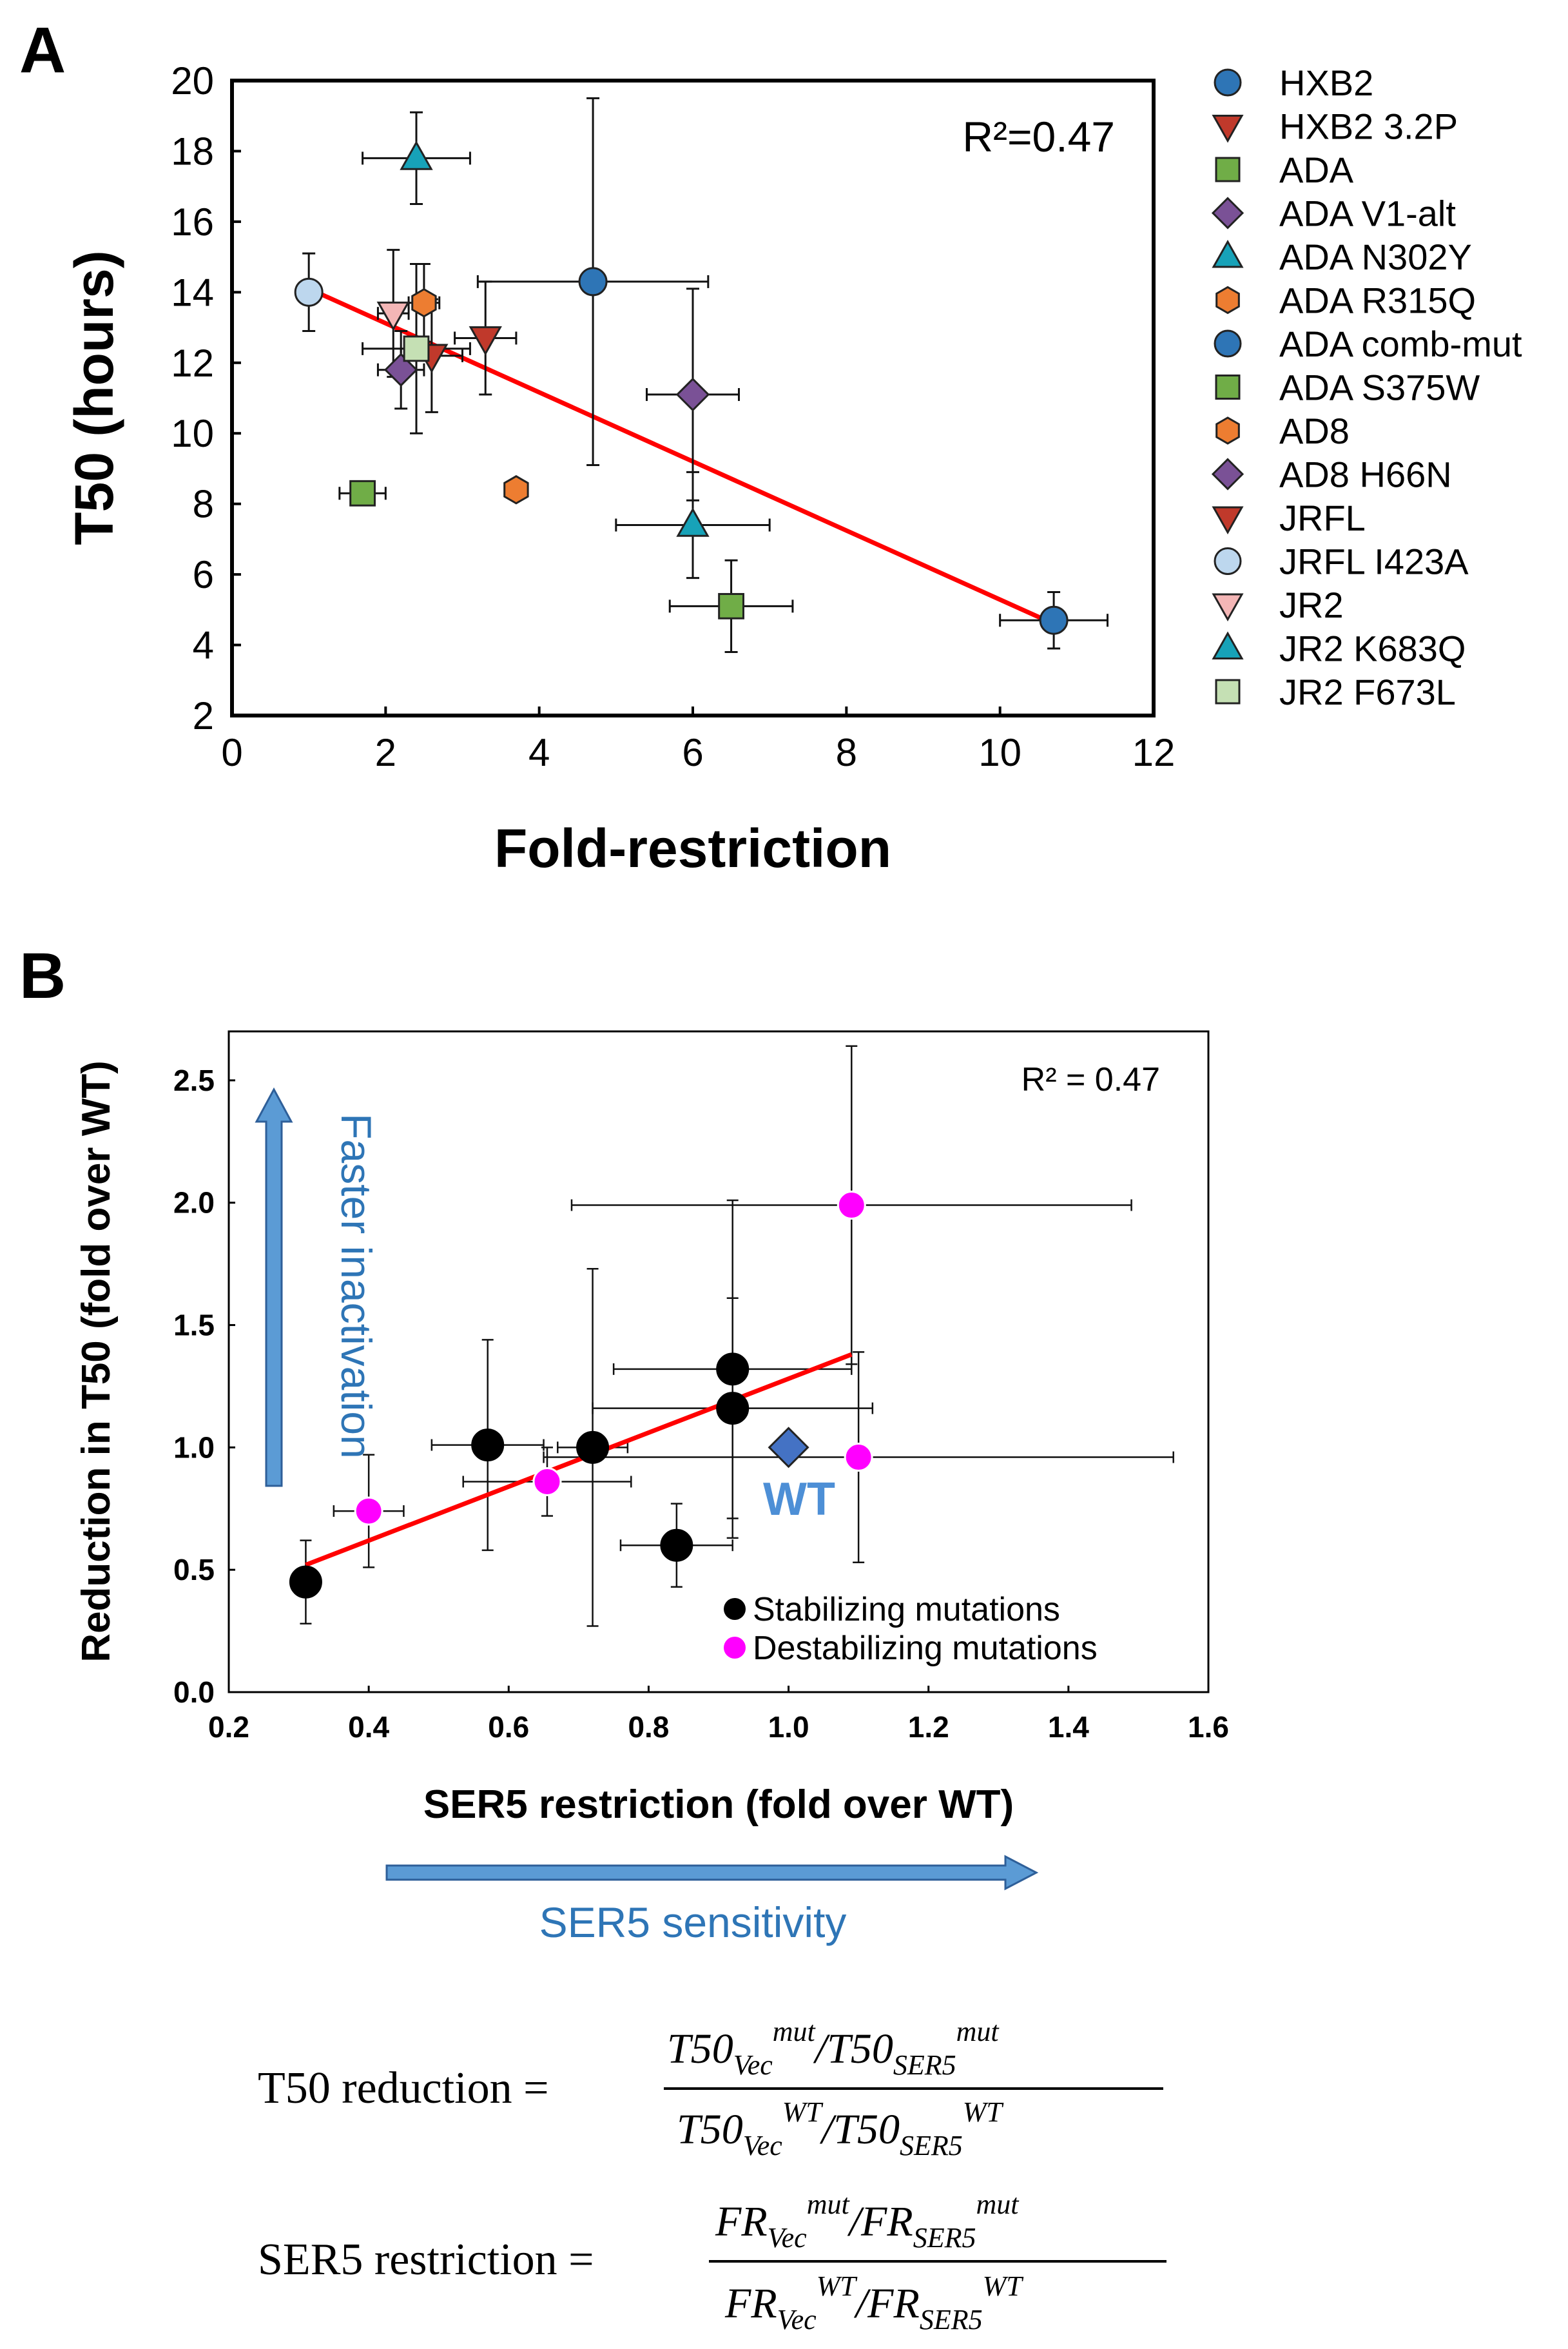 The width and height of the screenshot is (1568, 2349). I want to click on x-tick-label: 6, so click(692, 752).